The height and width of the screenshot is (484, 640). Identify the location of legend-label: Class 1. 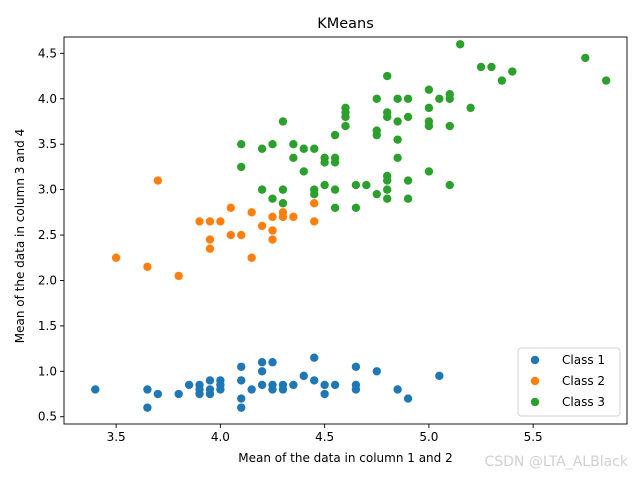
(583, 360).